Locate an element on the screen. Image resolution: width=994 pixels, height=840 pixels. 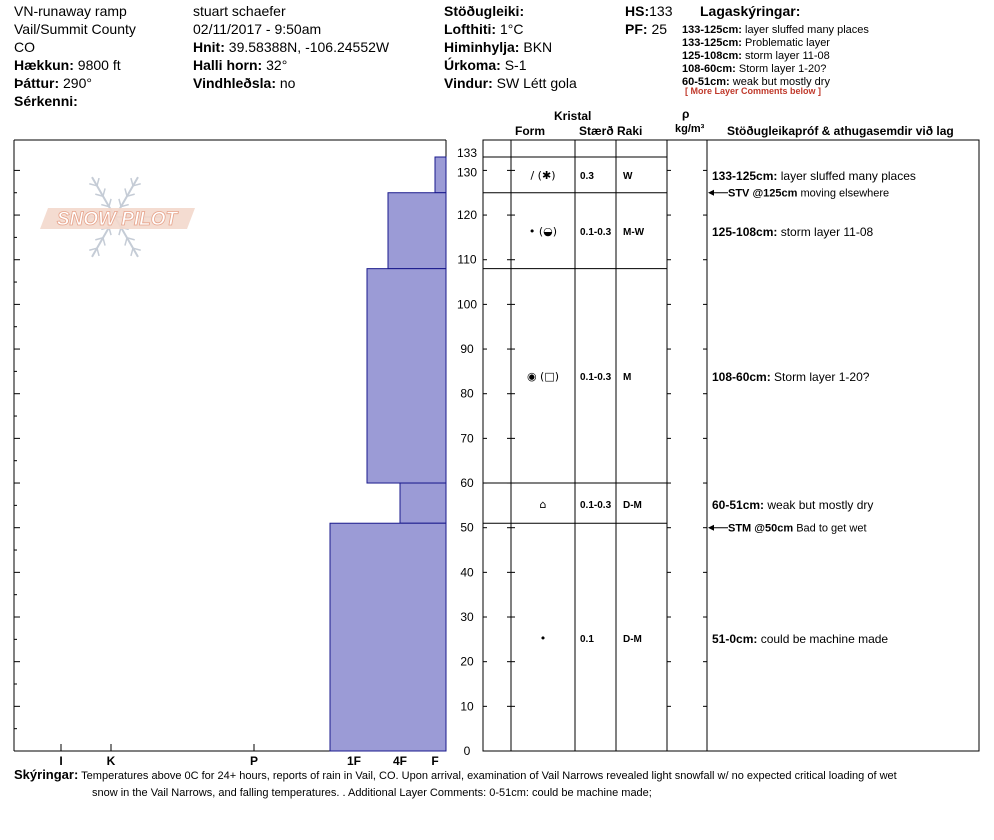
grain-size: 0.3 is located at coordinates (587, 176).